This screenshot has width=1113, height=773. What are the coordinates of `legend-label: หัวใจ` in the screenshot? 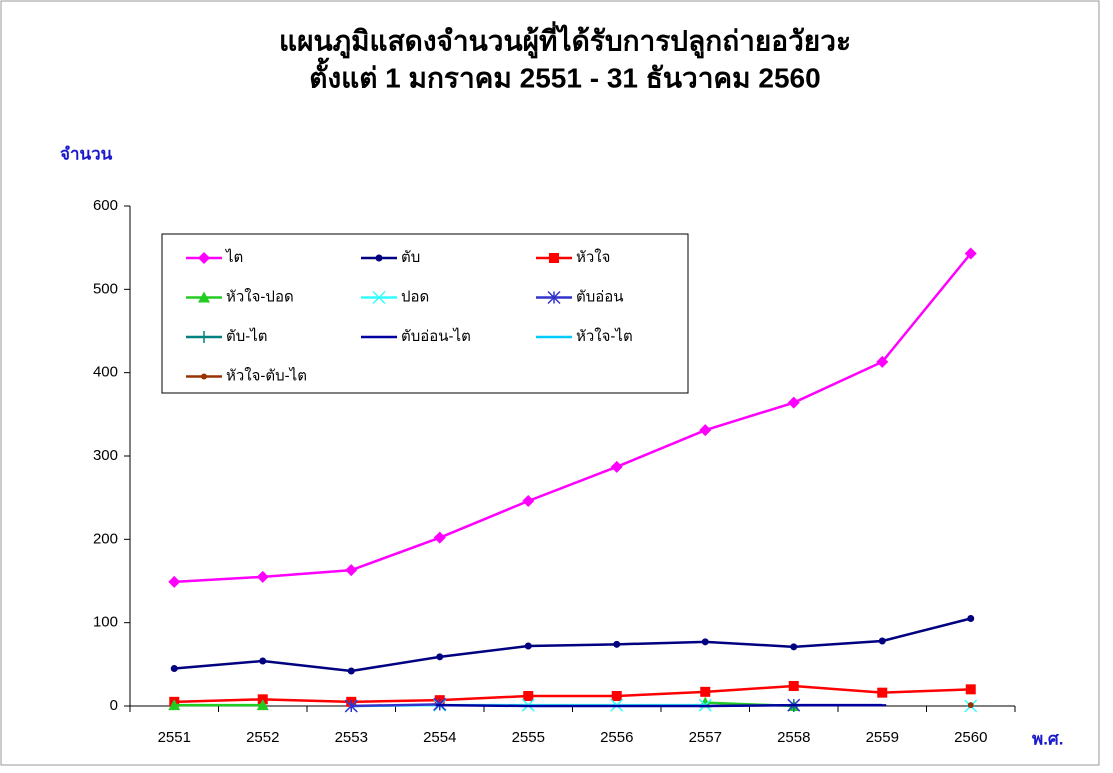 It's located at (593, 257).